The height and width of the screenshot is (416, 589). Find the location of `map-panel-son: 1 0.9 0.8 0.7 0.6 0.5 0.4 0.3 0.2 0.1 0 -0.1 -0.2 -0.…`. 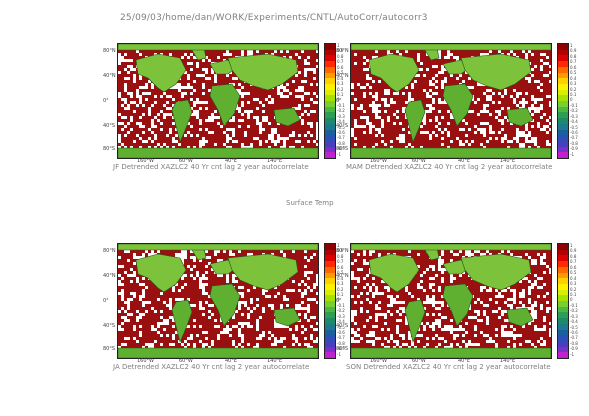

map-panel-son: 1 0.9 0.8 0.7 0.6 0.5 0.4 0.3 0.2 0.1 0 -0.1 -0.2 -0.… is located at coordinates (462, 307).